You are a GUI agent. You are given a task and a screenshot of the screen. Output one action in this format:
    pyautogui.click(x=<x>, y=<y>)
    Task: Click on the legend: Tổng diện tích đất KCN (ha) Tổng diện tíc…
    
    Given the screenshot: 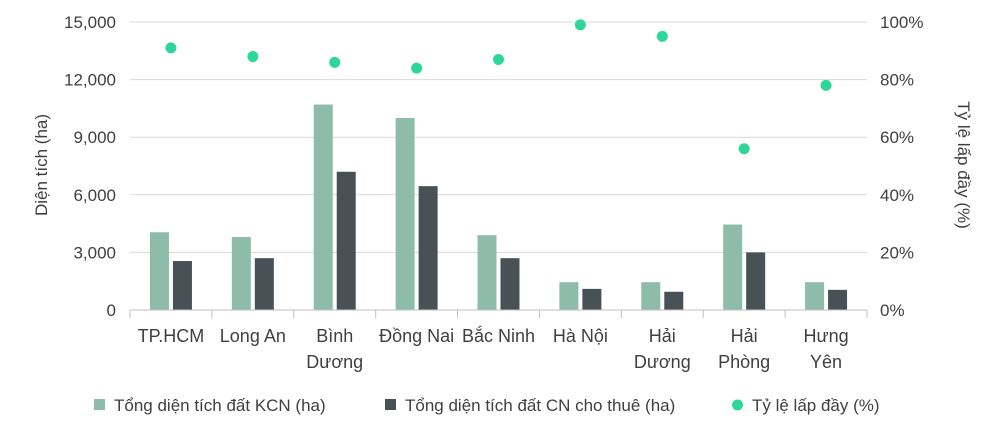 What is the action you would take?
    pyautogui.click(x=487, y=405)
    